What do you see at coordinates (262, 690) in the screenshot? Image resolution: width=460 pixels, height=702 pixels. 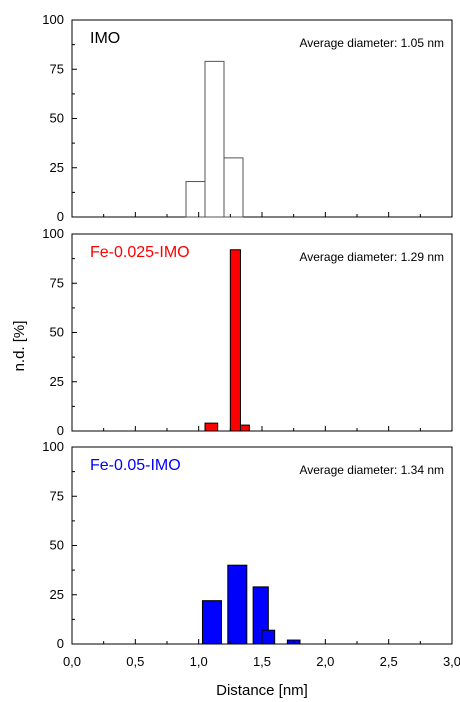 I see `x-axis-title: Distance [nm]` at bounding box center [262, 690].